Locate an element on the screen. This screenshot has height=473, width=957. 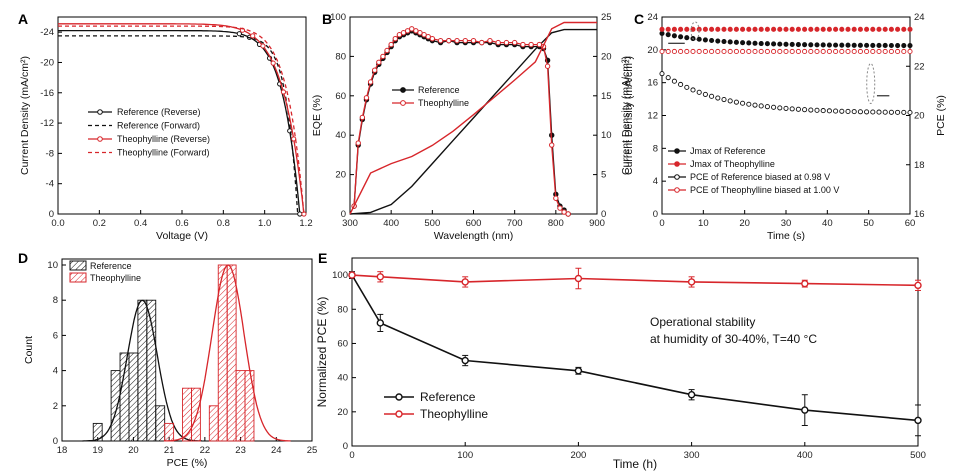
y2-tick-label: 15 is located at coordinates (606, 96).